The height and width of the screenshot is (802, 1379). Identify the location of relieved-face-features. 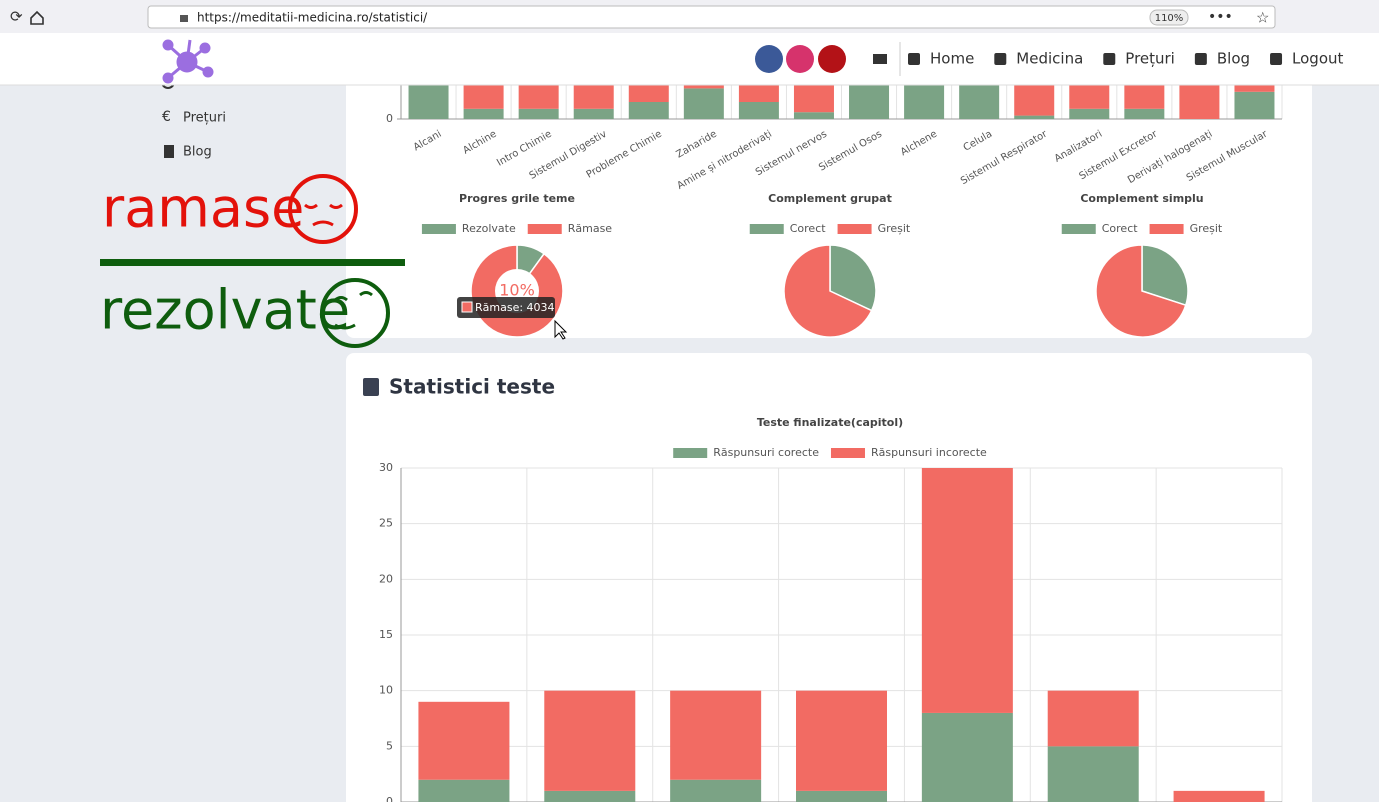
(353, 310).